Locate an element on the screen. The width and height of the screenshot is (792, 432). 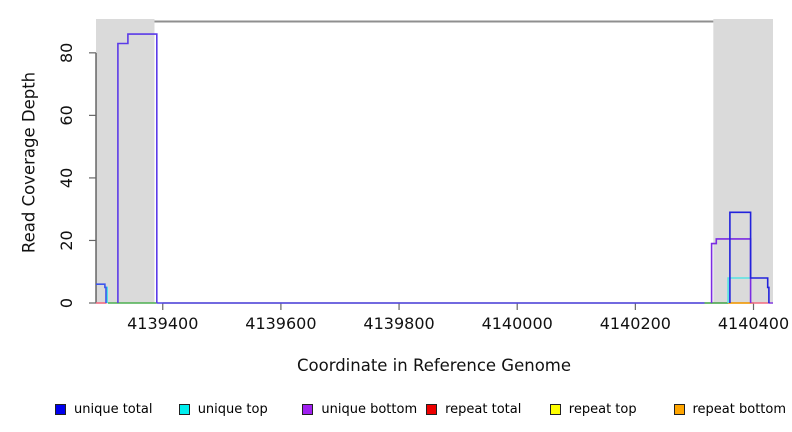
legend-item-unique-top: unique top is located at coordinates (223, 409).